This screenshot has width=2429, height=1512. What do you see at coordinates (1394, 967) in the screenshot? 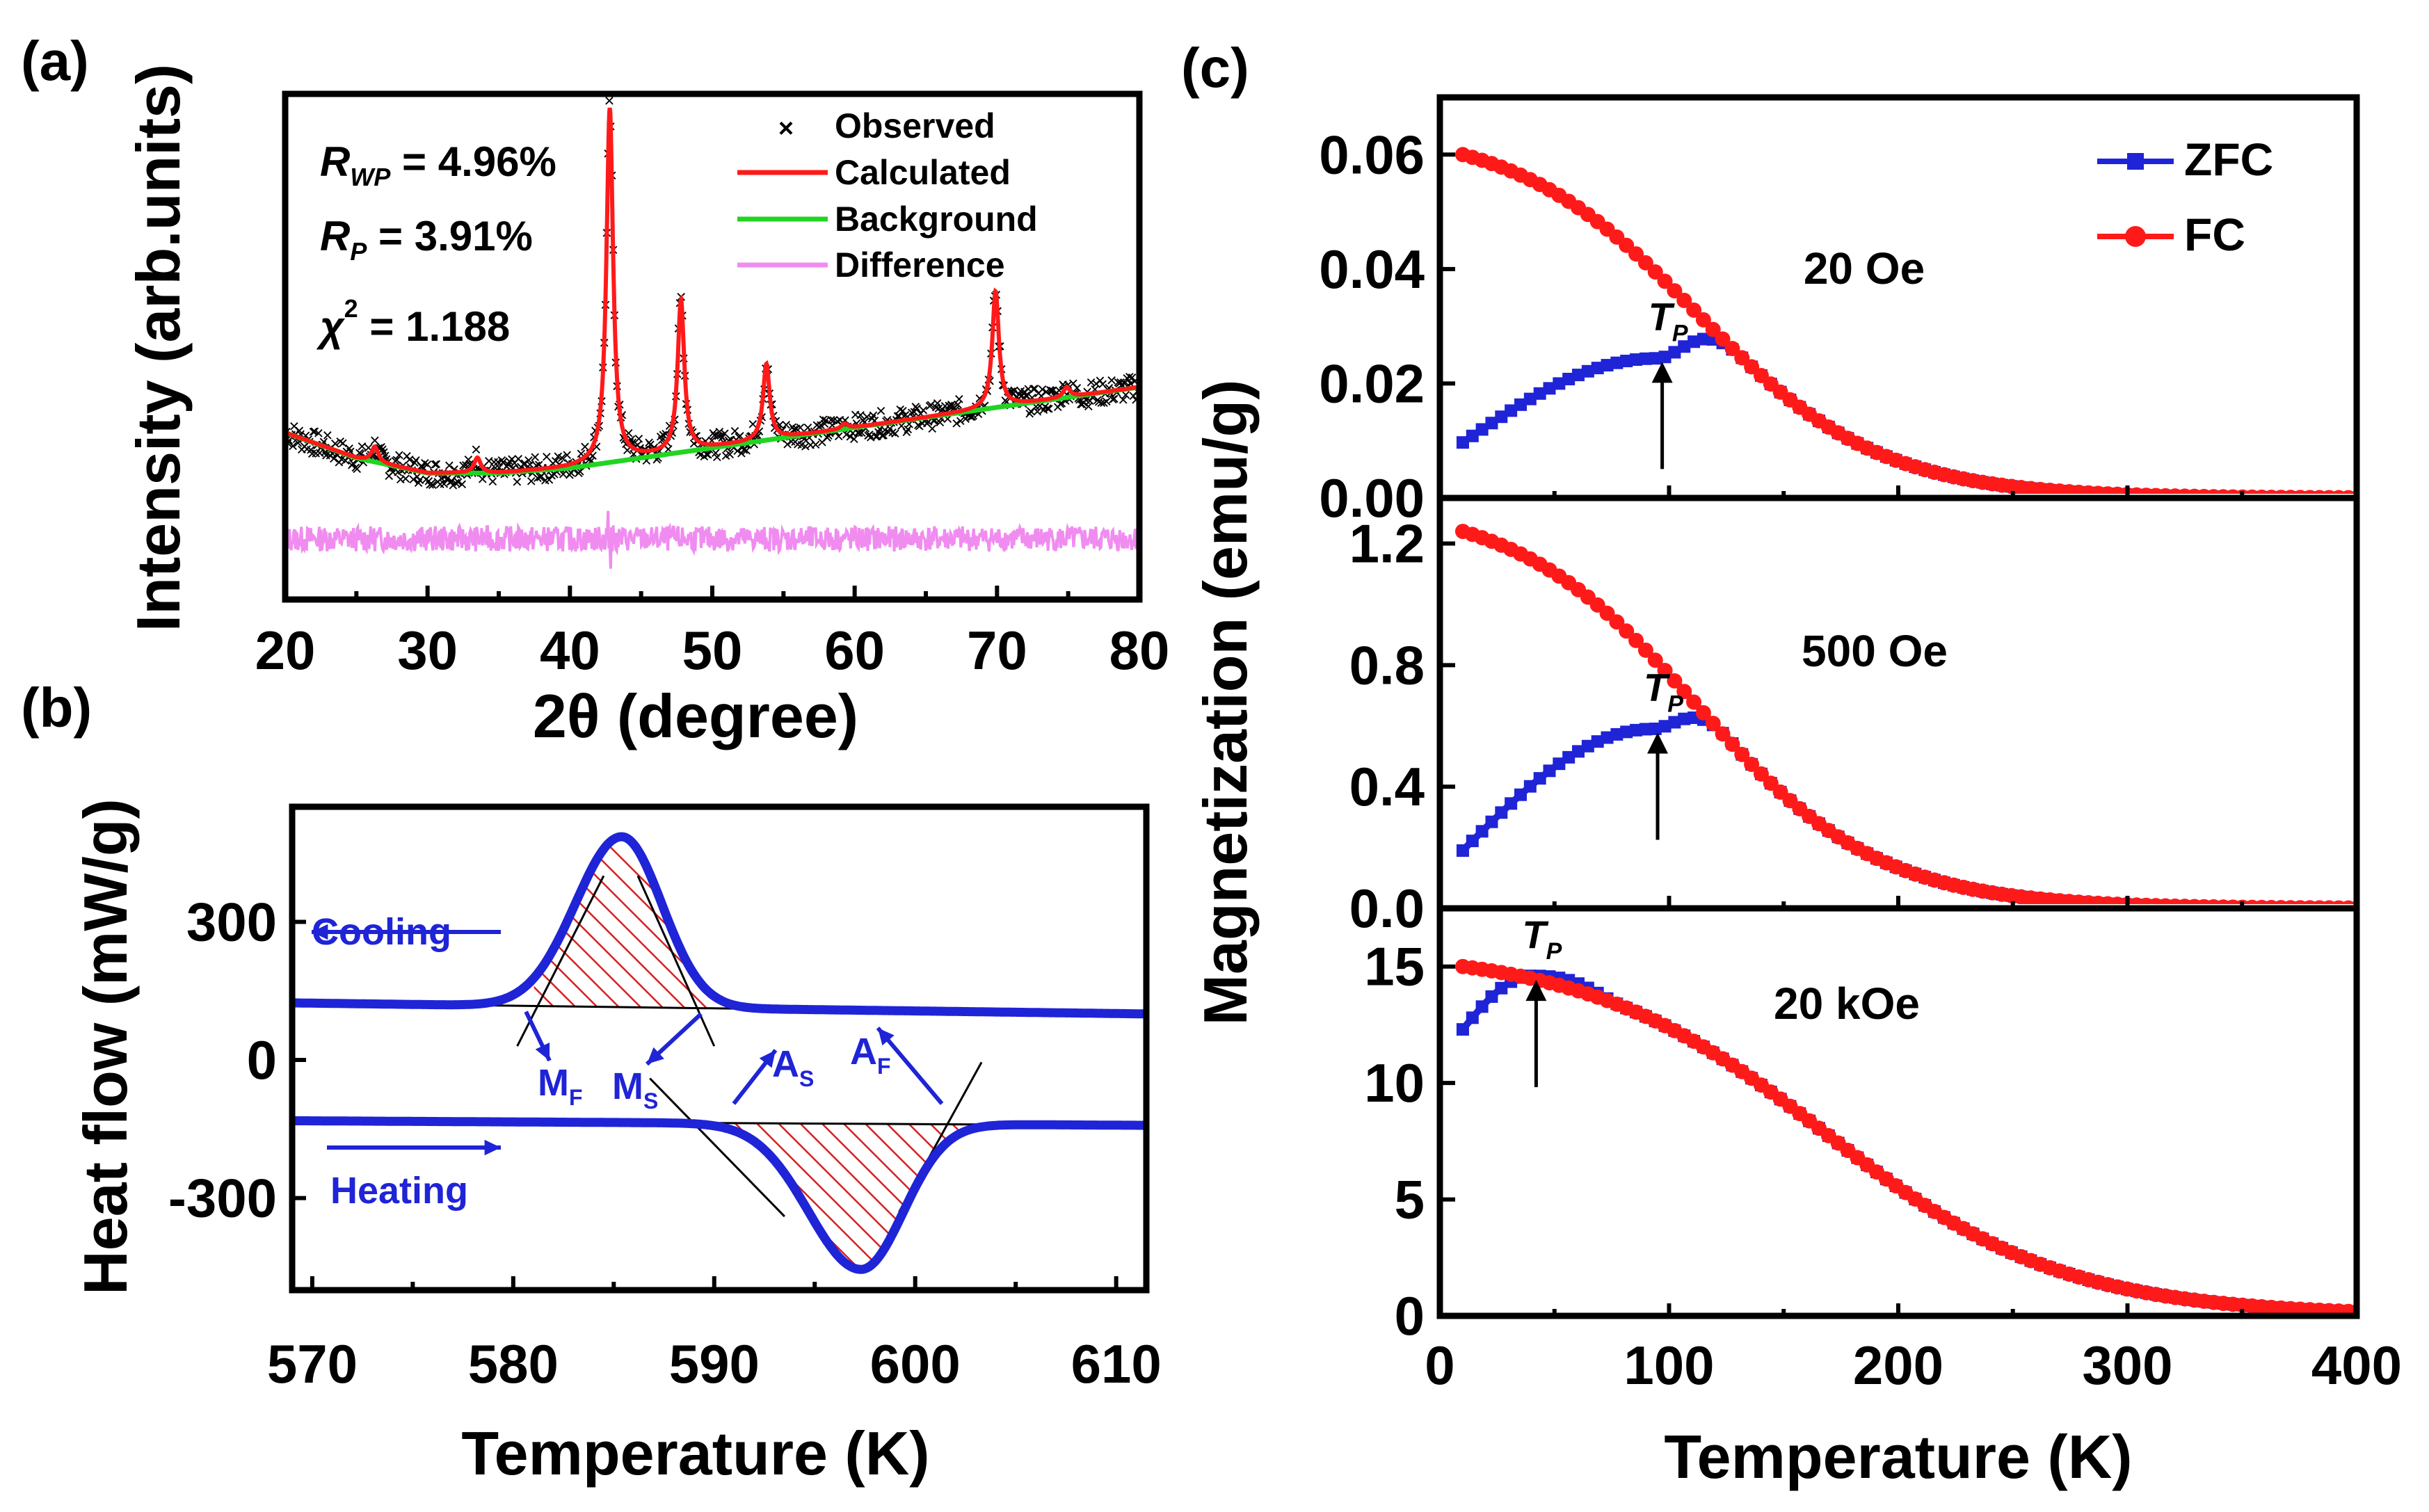
I see `y-tick-label: 15` at bounding box center [1394, 967].